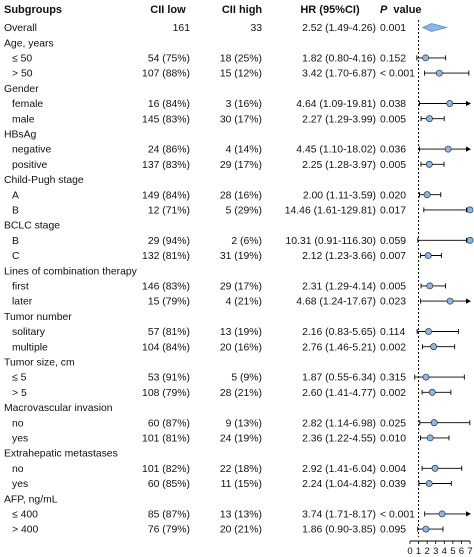 This screenshot has width=474, height=557. Describe the element at coordinates (244, 302) in the screenshot. I see `cii-high-value: 4 (21%)` at that location.